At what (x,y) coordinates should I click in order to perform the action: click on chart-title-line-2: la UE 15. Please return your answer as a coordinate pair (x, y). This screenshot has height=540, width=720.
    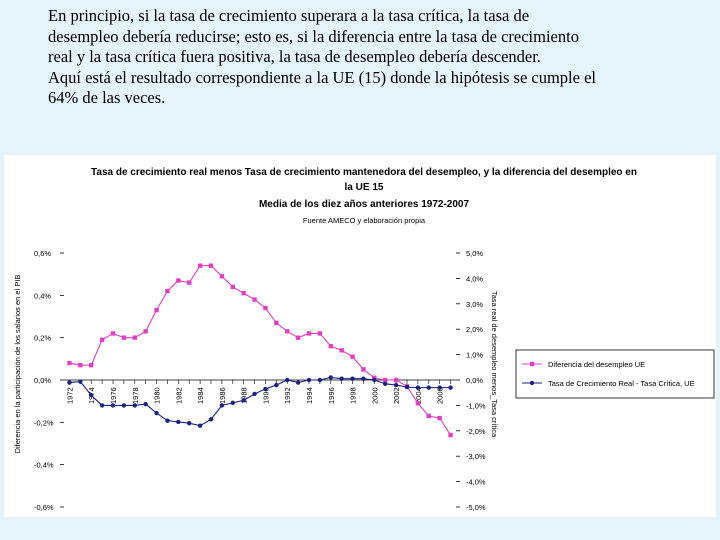
    Looking at the image, I should click on (364, 187).